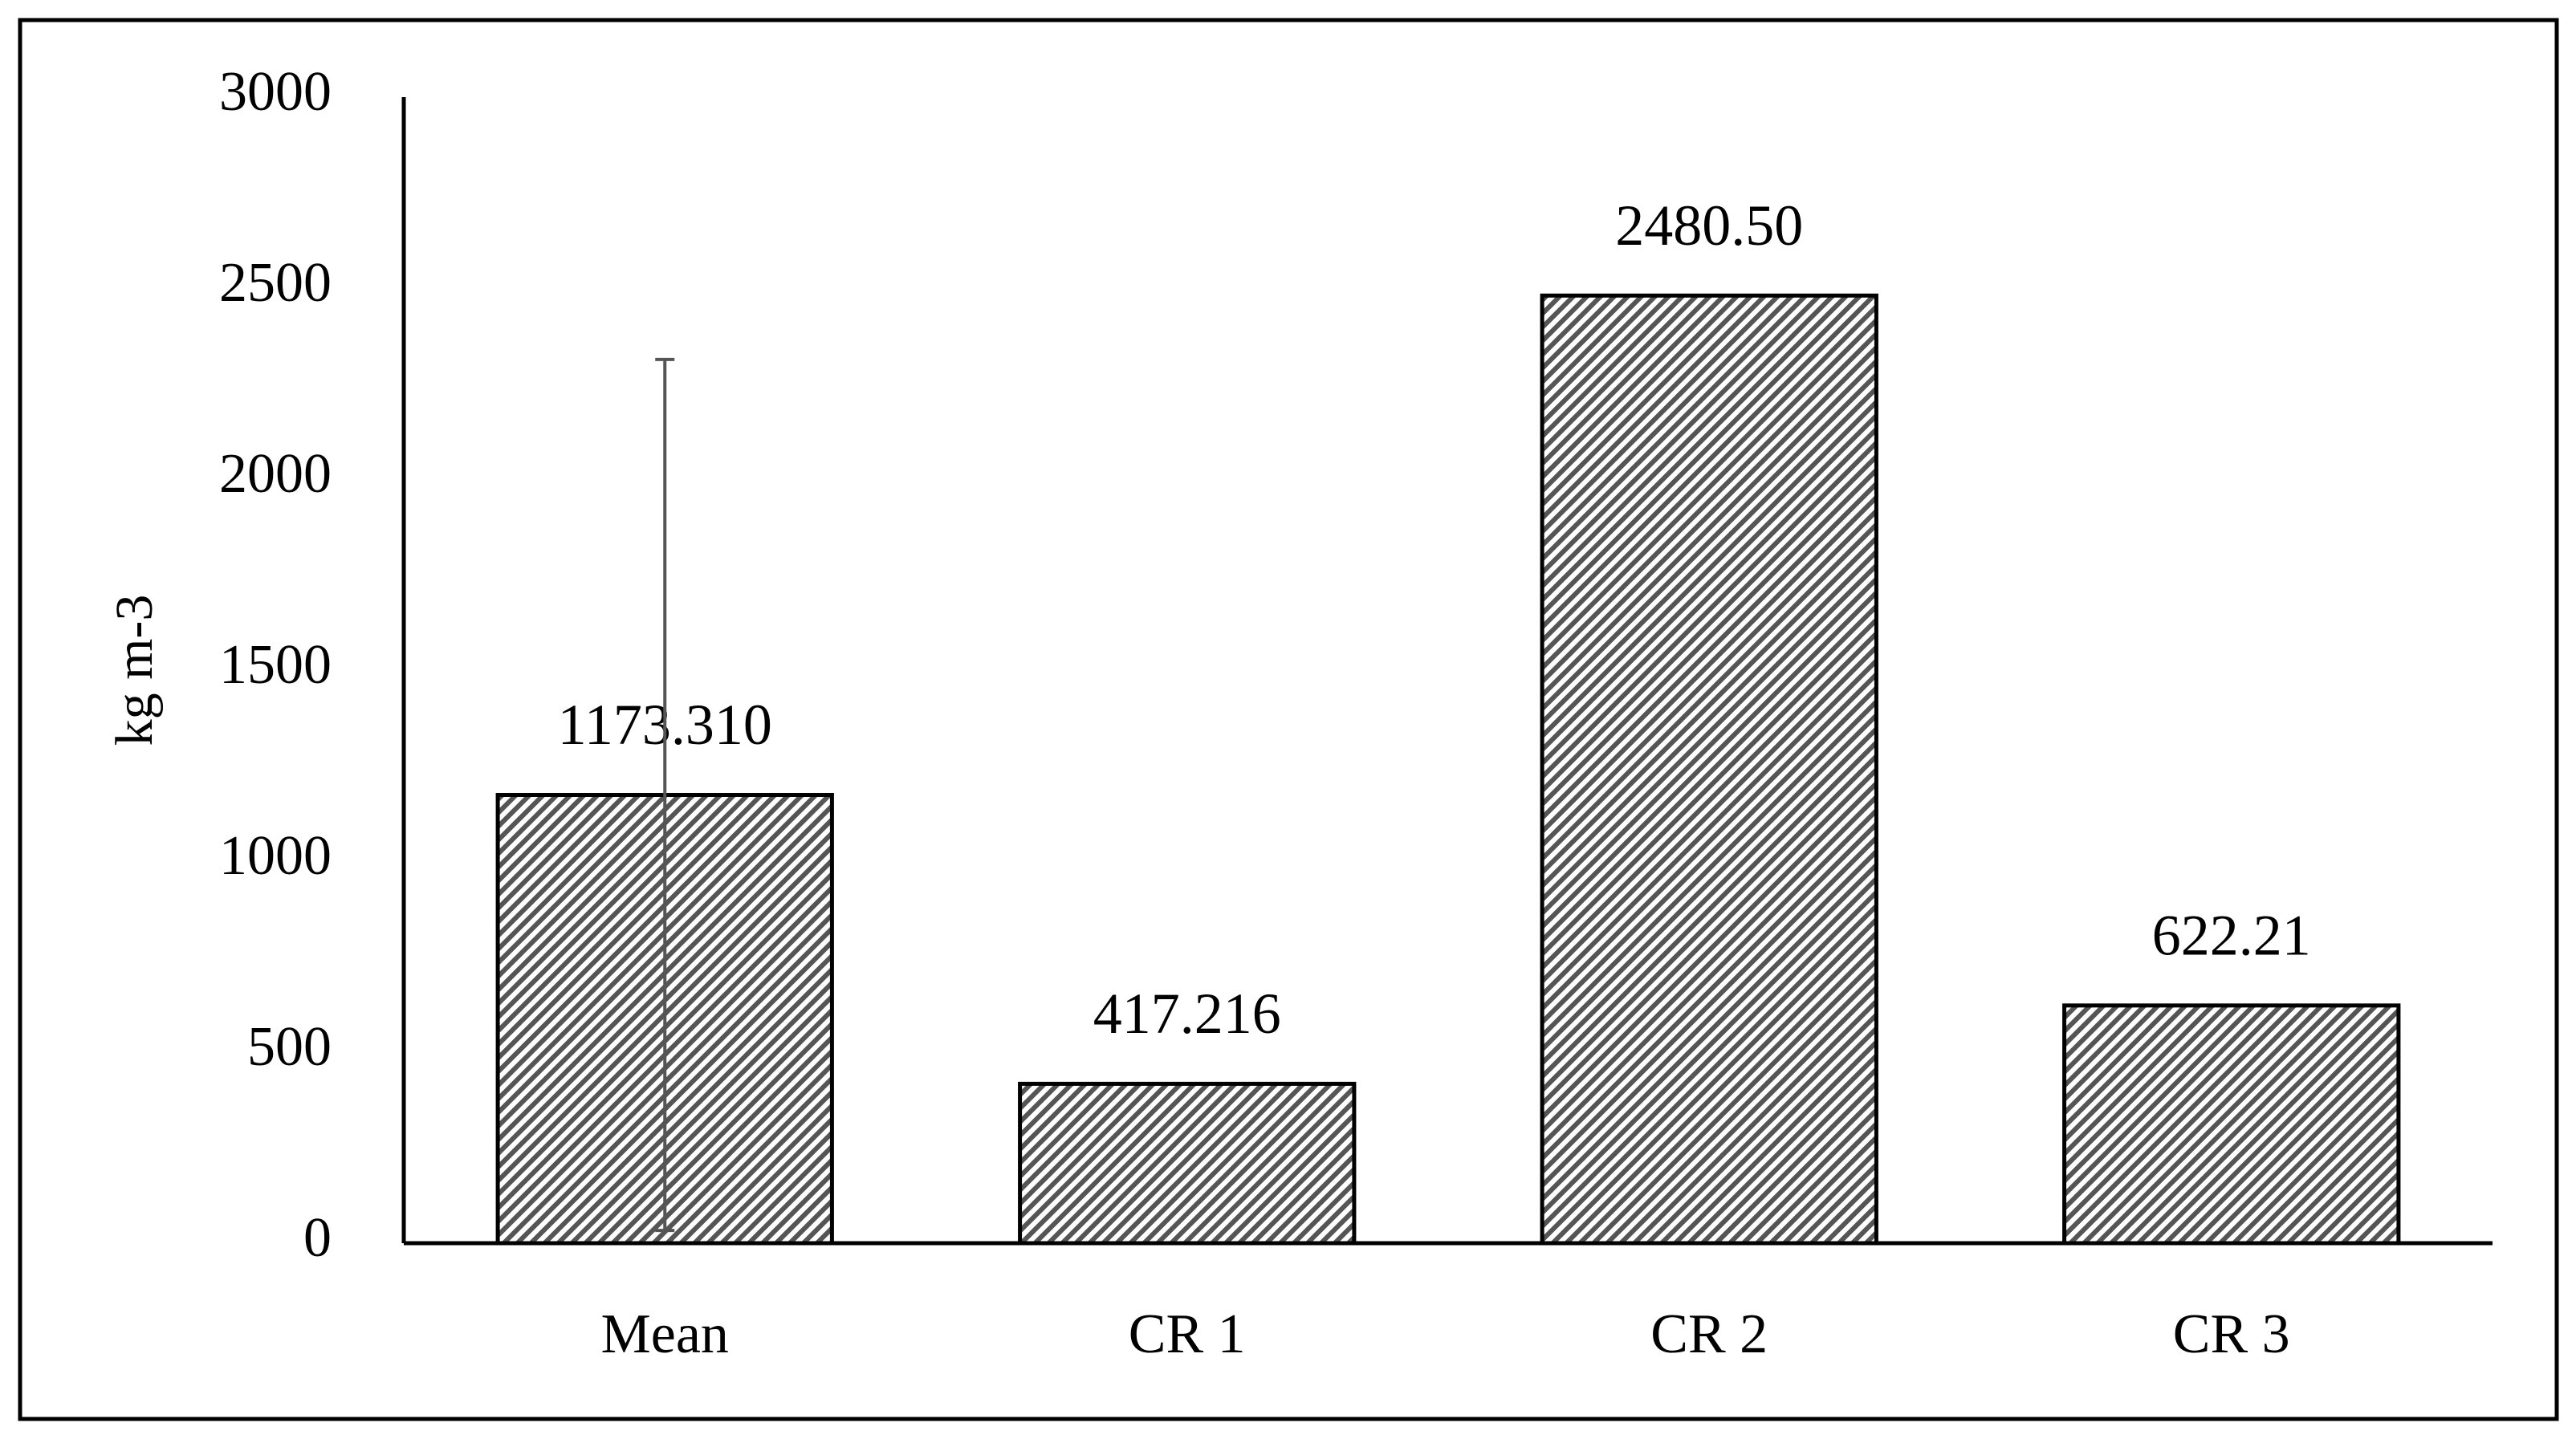 The width and height of the screenshot is (2576, 1435). Describe the element at coordinates (317, 1238) in the screenshot. I see `y-tick-label: 0` at that location.